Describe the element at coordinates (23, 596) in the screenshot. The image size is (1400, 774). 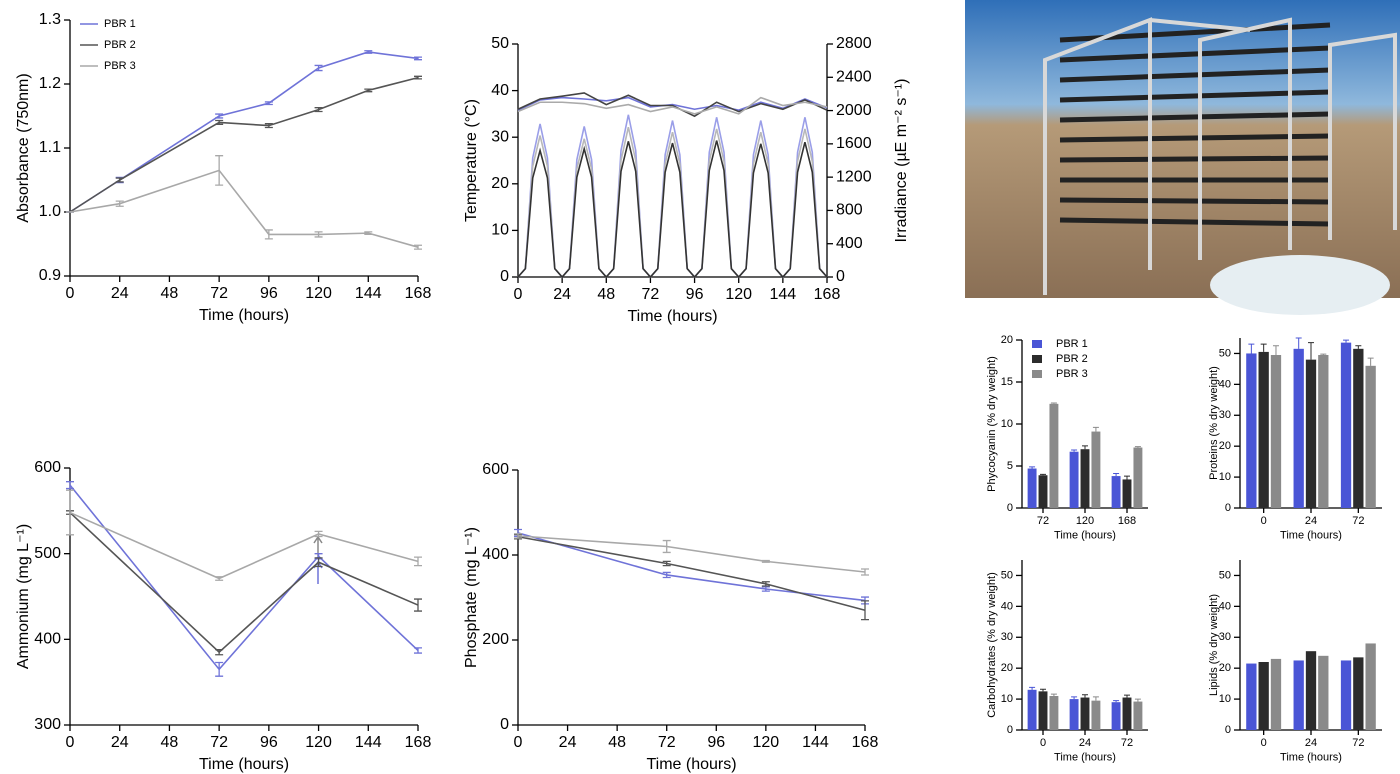
I see `y-axis-label: Ammonium (mg L⁻¹)` at that location.